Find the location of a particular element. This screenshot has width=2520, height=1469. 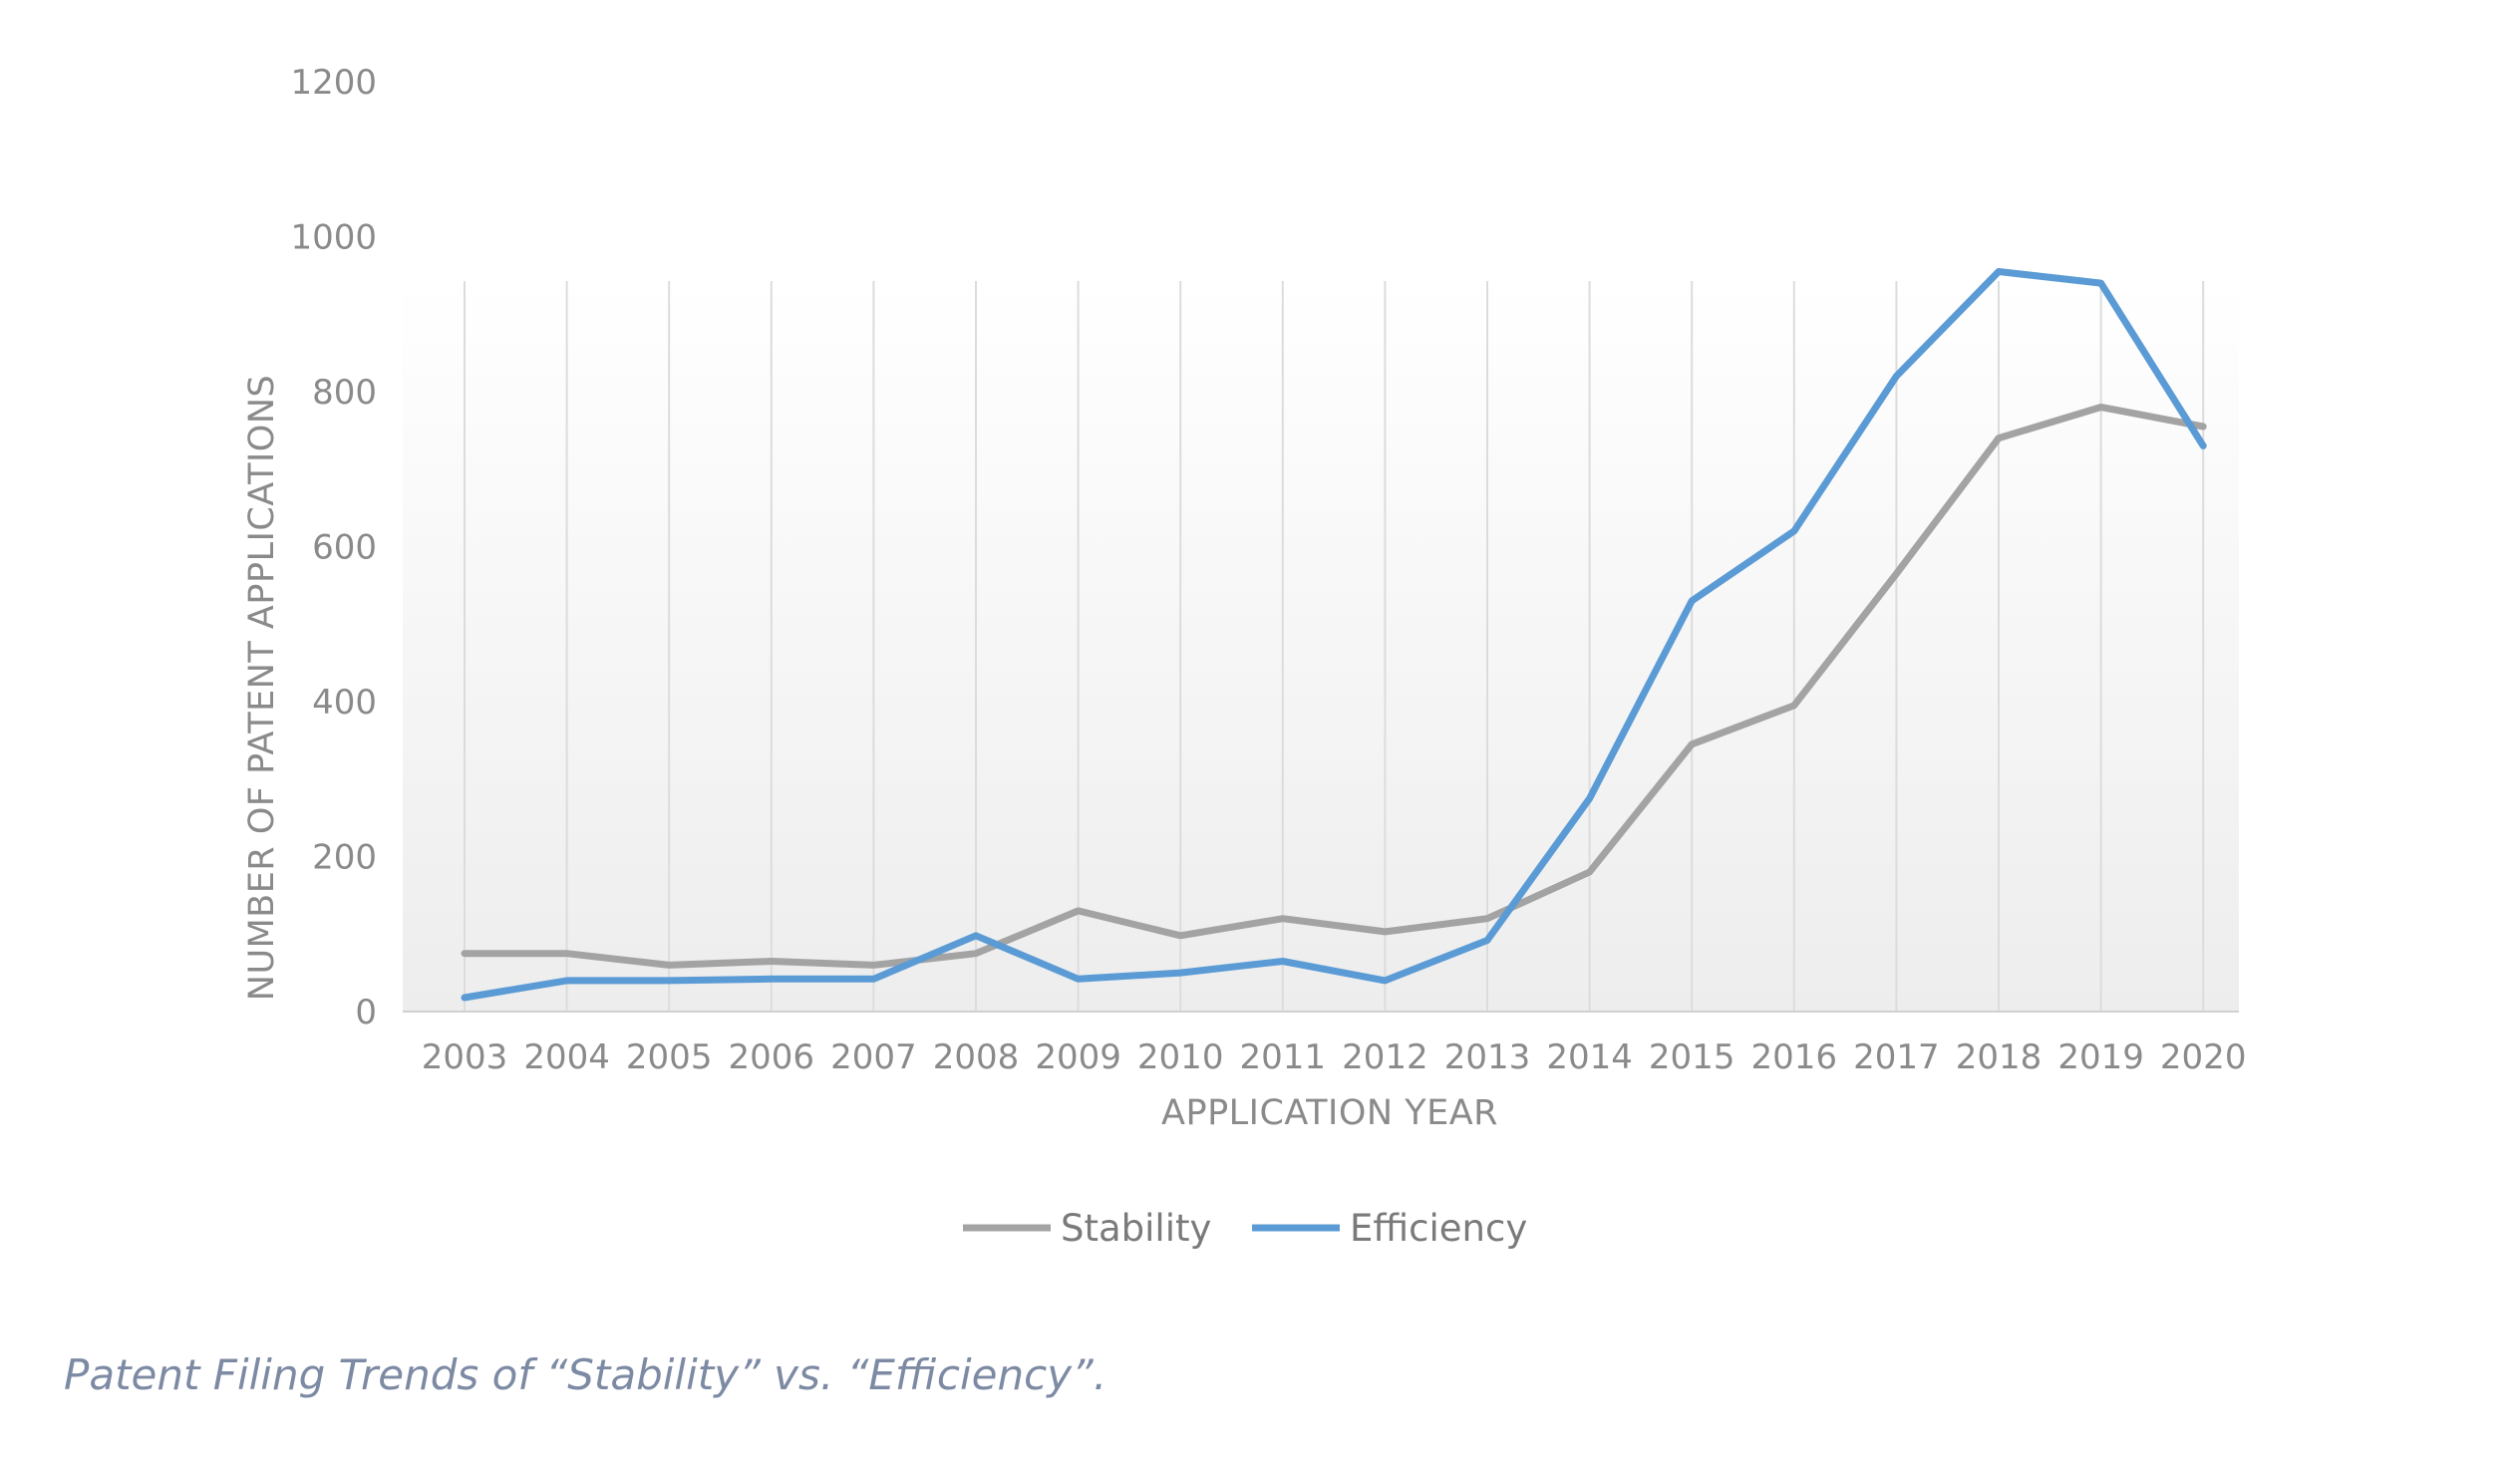

x-tick-label: 2010 is located at coordinates (1180, 1057).